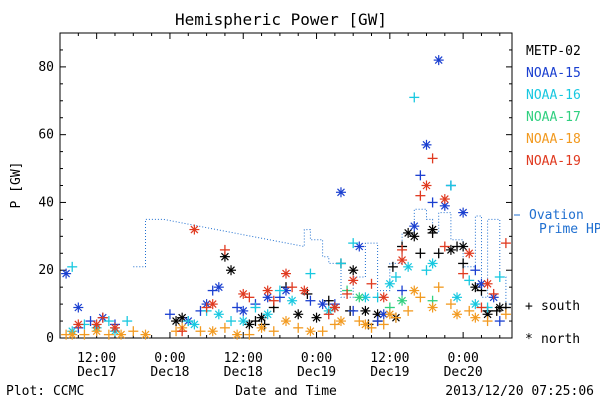 This screenshot has height=400, width=600. Describe the element at coordinates (46, 270) in the screenshot. I see `y-tick-label: 20` at that location.